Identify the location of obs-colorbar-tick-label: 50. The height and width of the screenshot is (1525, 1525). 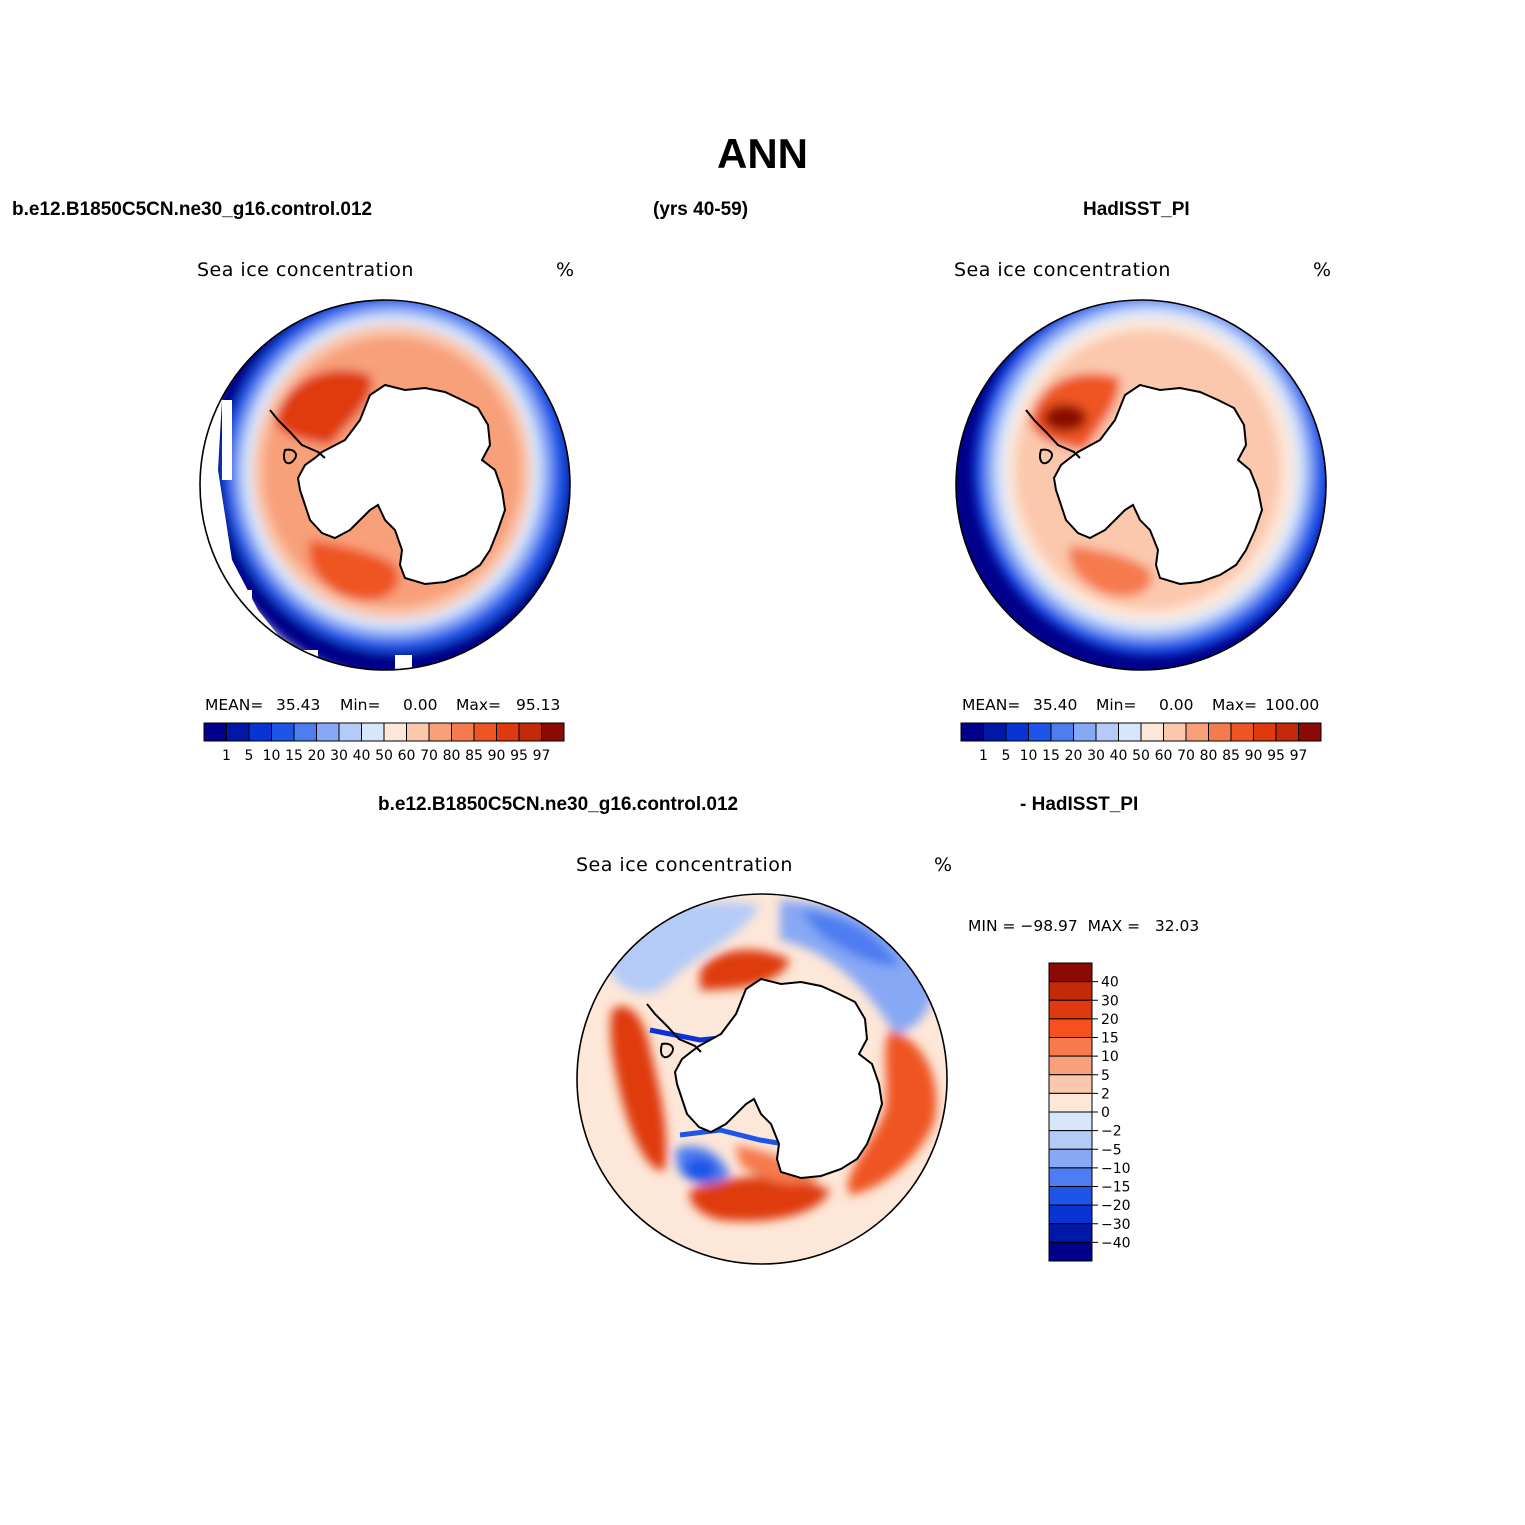
(1141, 756).